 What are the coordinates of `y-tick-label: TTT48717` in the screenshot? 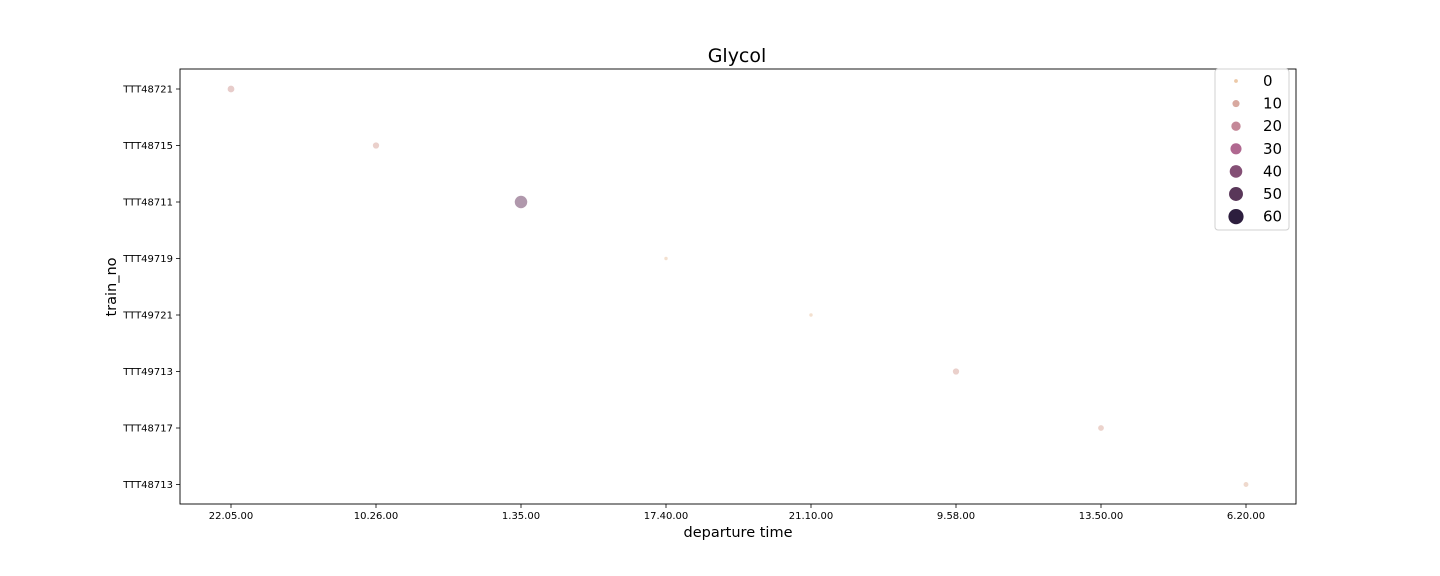 It's located at (147, 429).